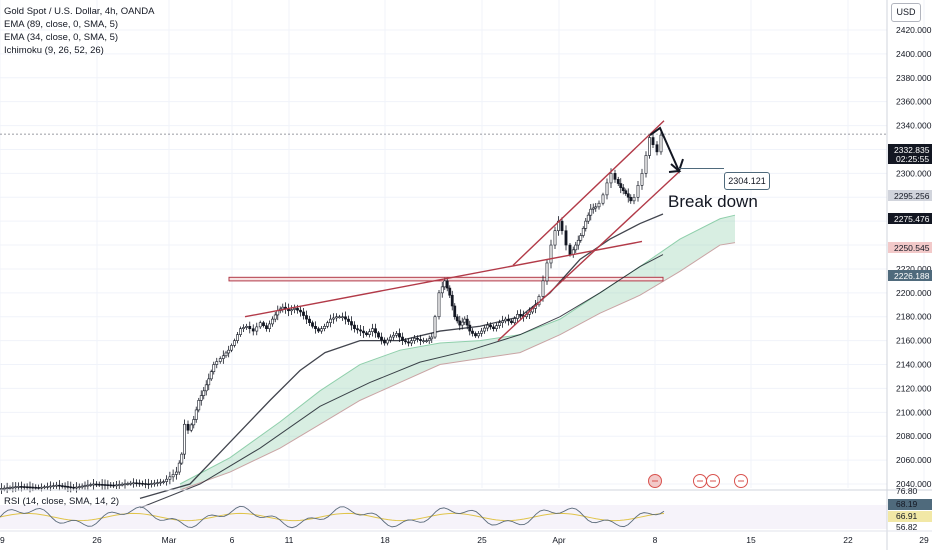  What do you see at coordinates (62, 501) in the screenshot?
I see `rsi-indicator-label: RSI (14, close, SMA, 14, 2)` at bounding box center [62, 501].